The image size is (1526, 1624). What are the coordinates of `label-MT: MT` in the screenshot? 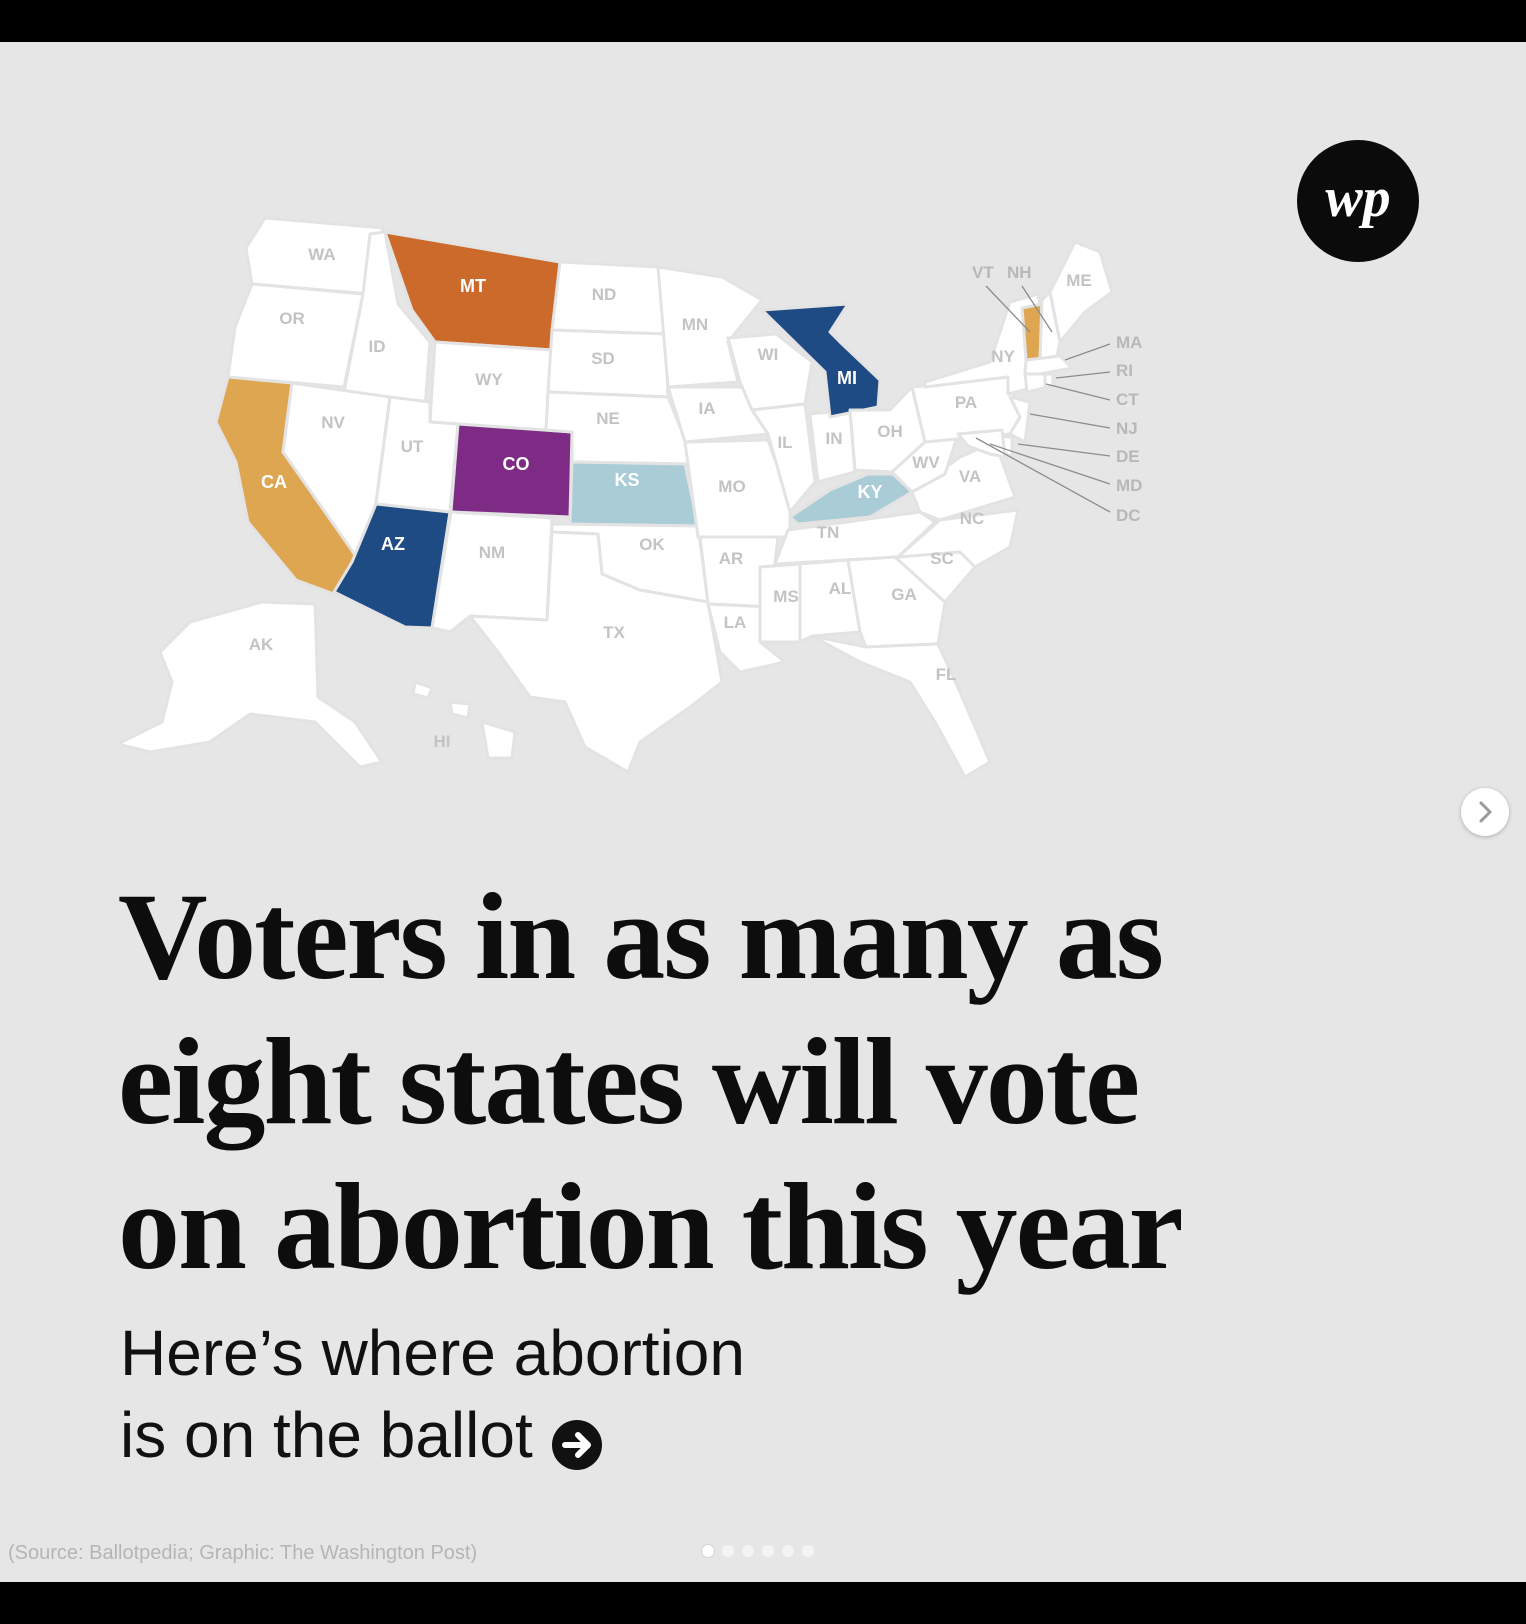 It's located at (473, 286).